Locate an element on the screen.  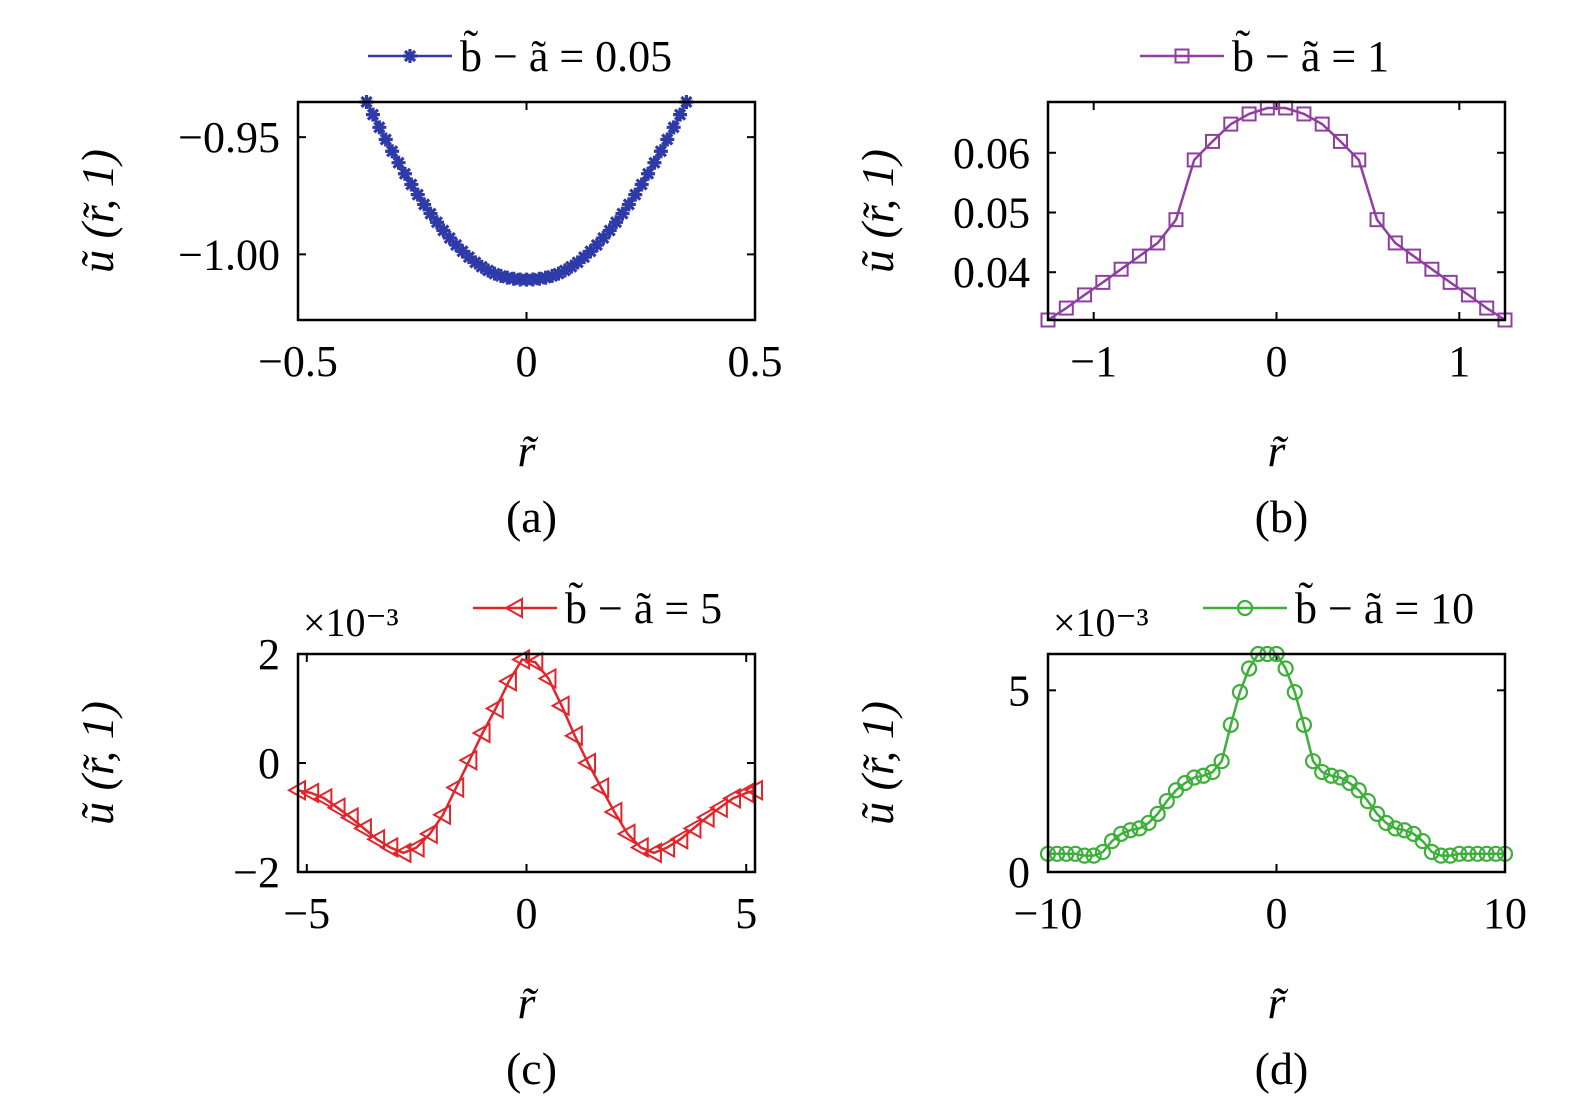
x-axis-label: r̃ is located at coordinates (529, 450).